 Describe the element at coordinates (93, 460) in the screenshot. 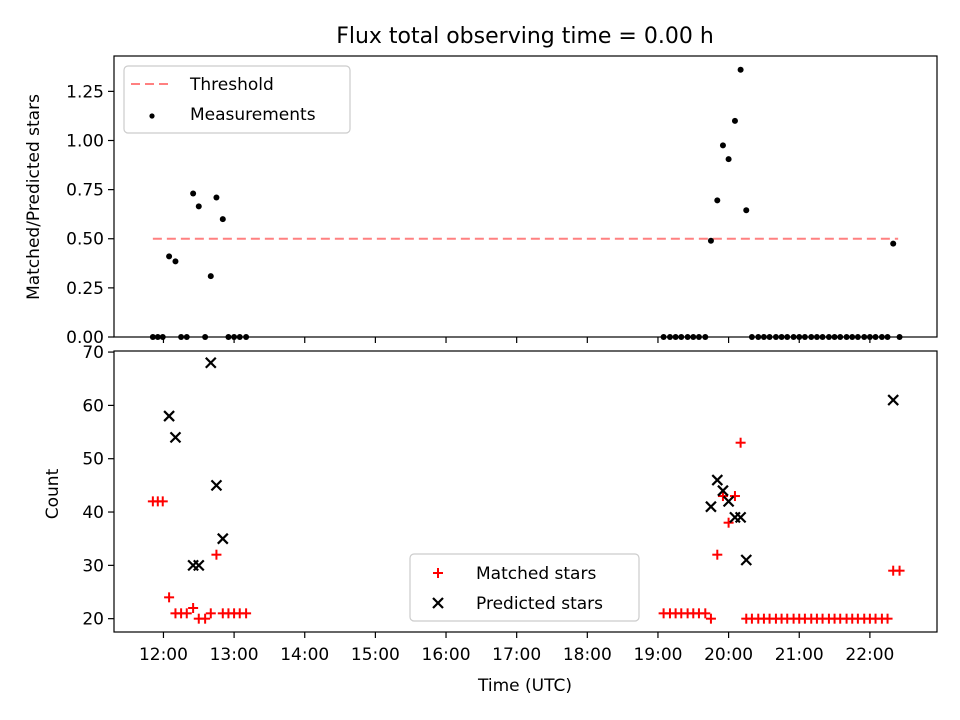

I see `bottom-y-tick-label: 50` at that location.